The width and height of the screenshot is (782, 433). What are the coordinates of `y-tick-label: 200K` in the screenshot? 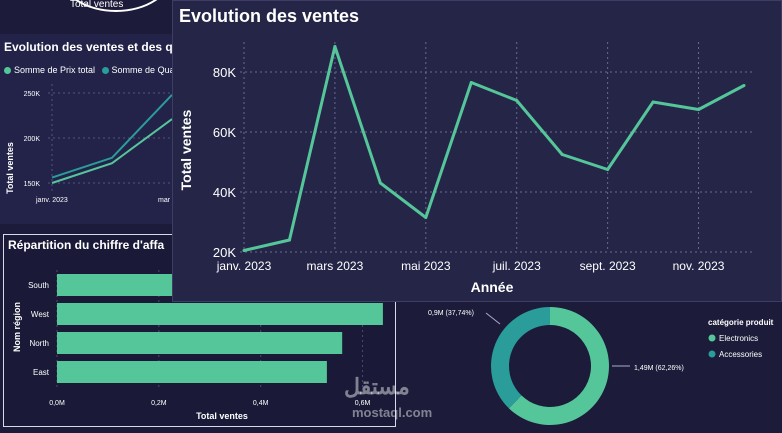 It's located at (32, 139).